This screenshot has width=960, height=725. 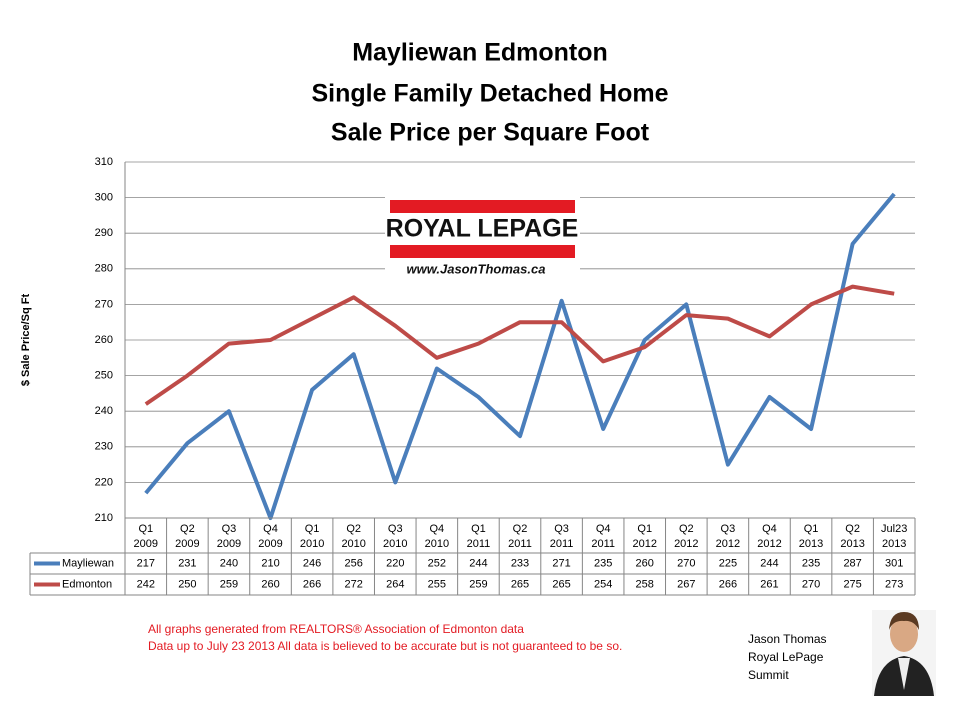 What do you see at coordinates (187, 563) in the screenshot?
I see `table-value: 231` at bounding box center [187, 563].